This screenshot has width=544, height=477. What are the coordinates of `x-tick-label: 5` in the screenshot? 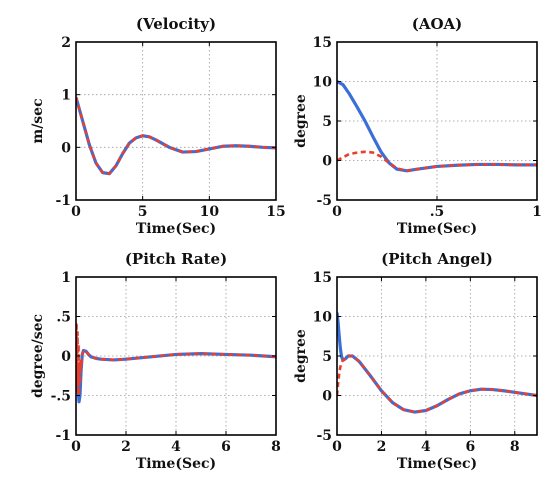 It's located at (143, 212).